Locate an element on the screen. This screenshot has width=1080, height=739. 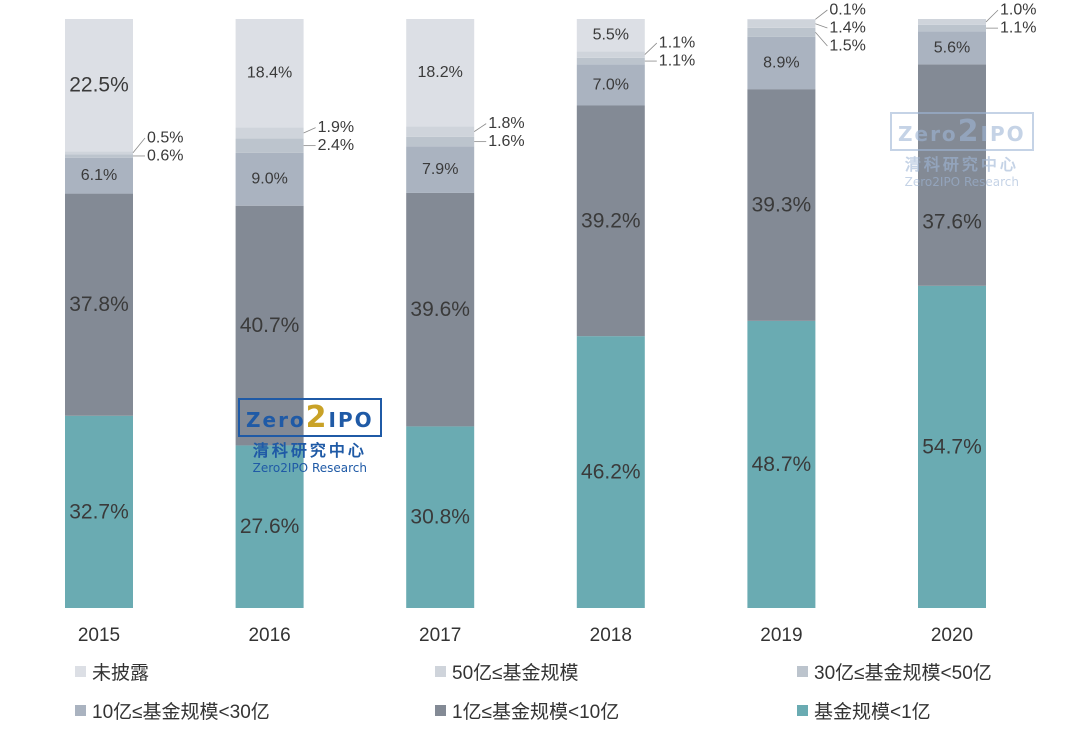
data-label: 27.6% is located at coordinates (270, 526).